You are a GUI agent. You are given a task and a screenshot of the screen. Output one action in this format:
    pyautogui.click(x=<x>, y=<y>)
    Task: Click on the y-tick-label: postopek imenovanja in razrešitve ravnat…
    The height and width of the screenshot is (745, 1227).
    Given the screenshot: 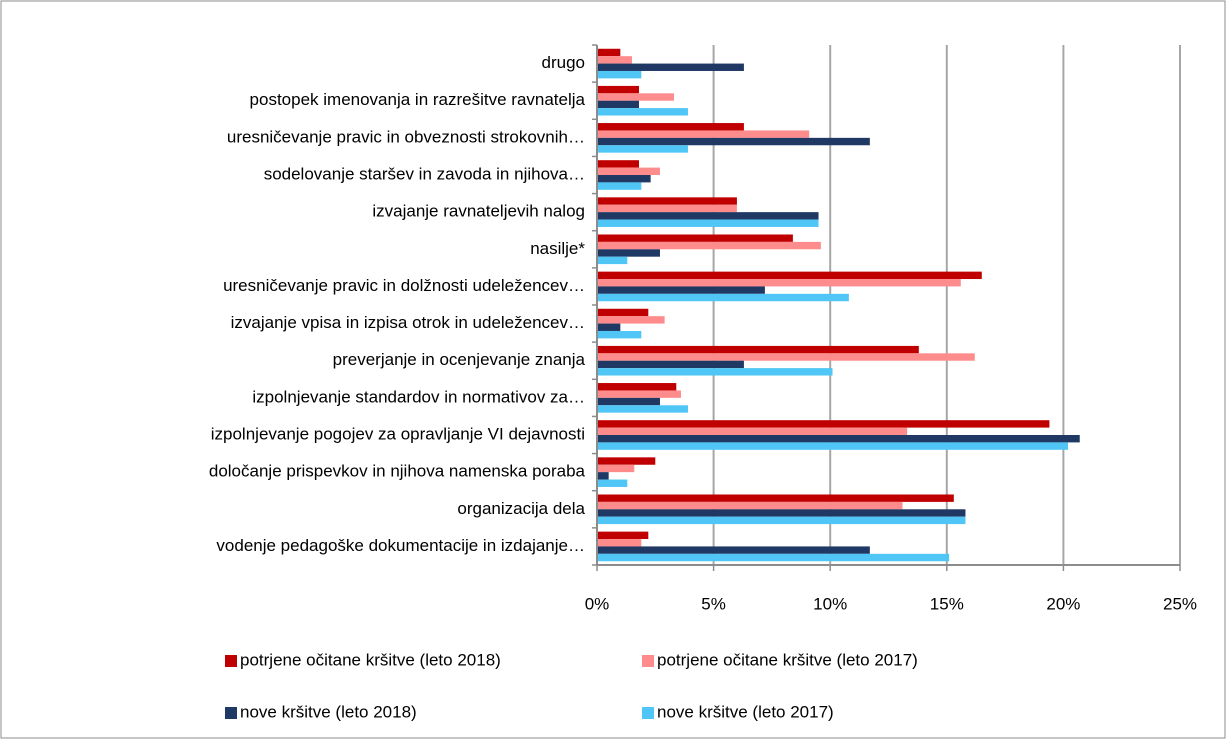 What is the action you would take?
    pyautogui.click(x=418, y=99)
    